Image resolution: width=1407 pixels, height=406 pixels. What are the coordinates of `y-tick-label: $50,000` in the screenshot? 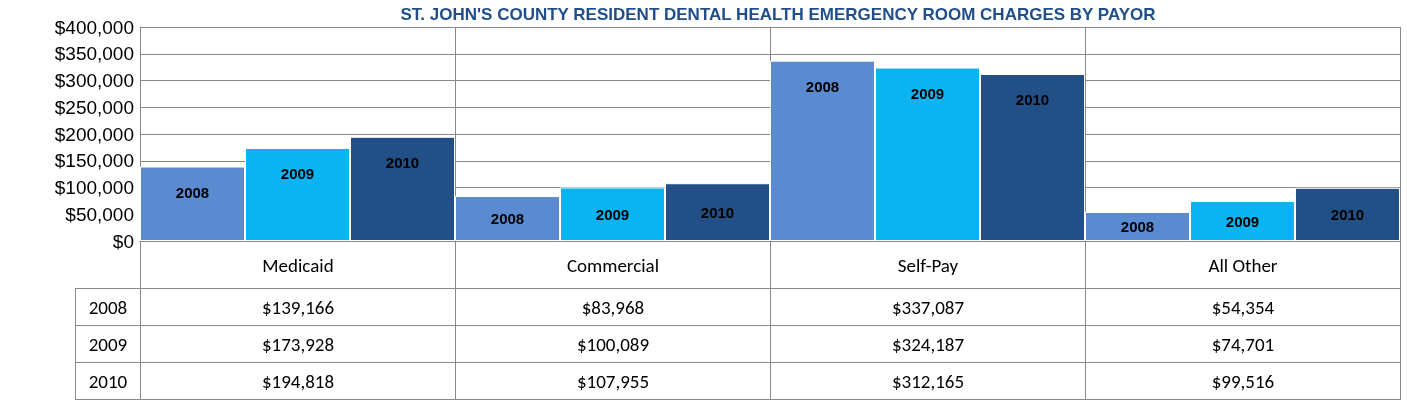 It's located at (99, 214).